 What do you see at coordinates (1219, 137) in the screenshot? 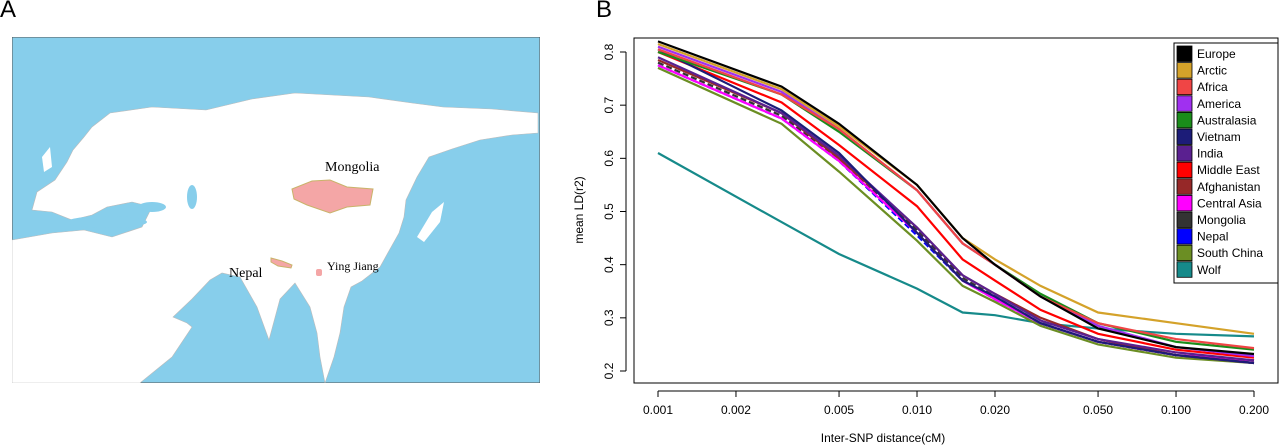
I see `legend-label: Vietnam` at bounding box center [1219, 137].